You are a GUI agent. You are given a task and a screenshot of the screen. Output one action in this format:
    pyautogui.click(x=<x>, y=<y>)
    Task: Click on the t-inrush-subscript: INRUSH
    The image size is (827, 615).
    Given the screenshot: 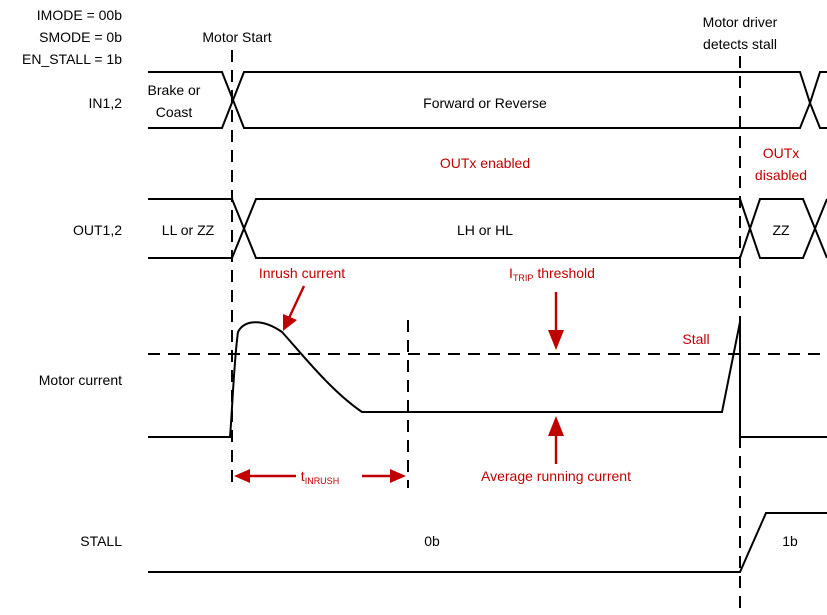 What is the action you would take?
    pyautogui.click(x=322, y=481)
    